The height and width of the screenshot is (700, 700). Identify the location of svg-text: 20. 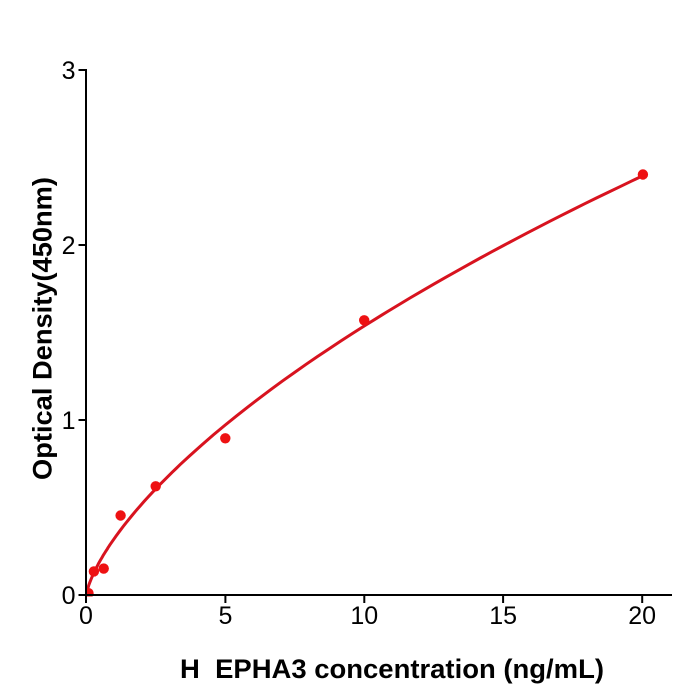
(642, 616).